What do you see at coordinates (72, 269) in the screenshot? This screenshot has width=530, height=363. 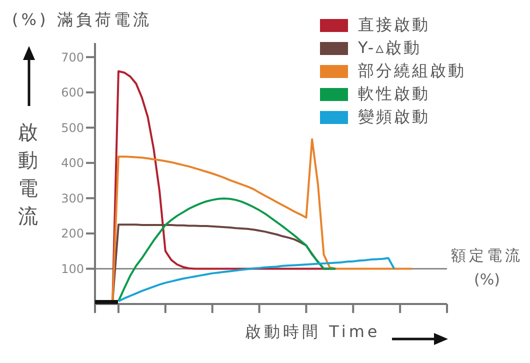 I see `y-tick-label: 100` at bounding box center [72, 269].